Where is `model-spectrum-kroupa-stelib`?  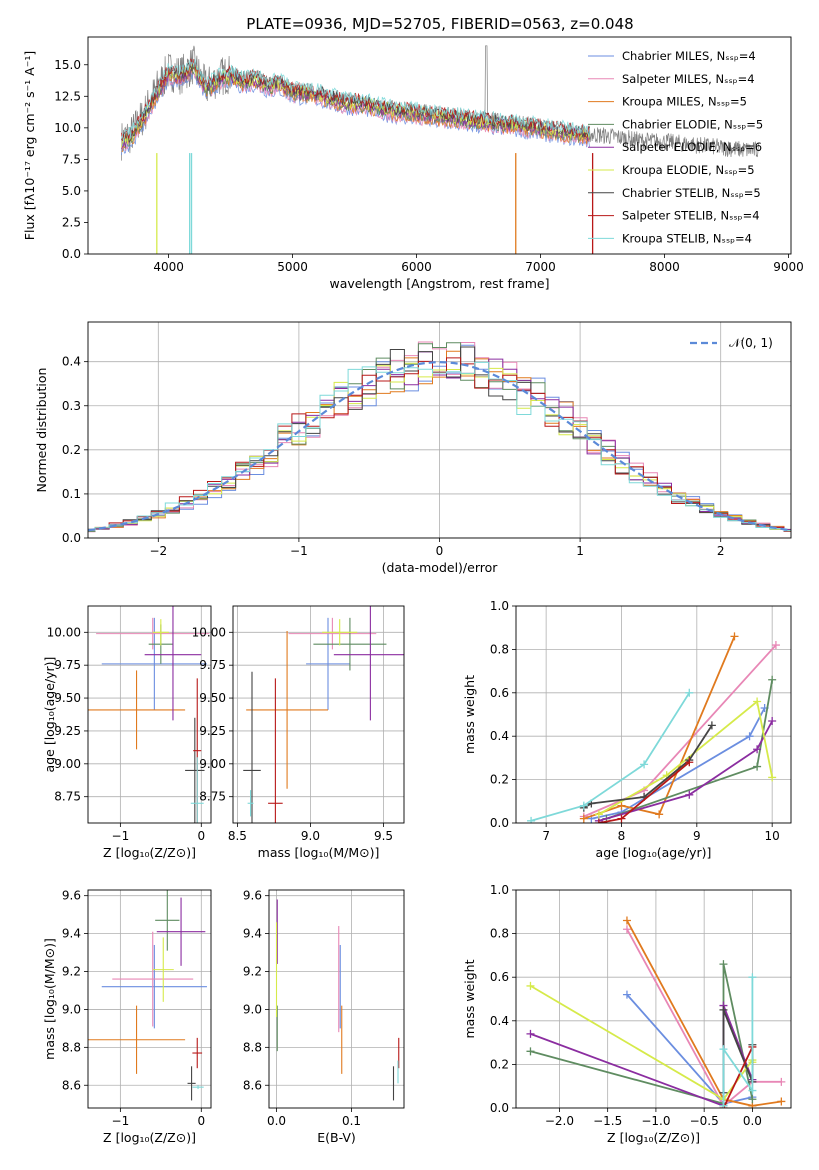
model-spectrum-kroupa-stelib is located at coordinates (355, 100).